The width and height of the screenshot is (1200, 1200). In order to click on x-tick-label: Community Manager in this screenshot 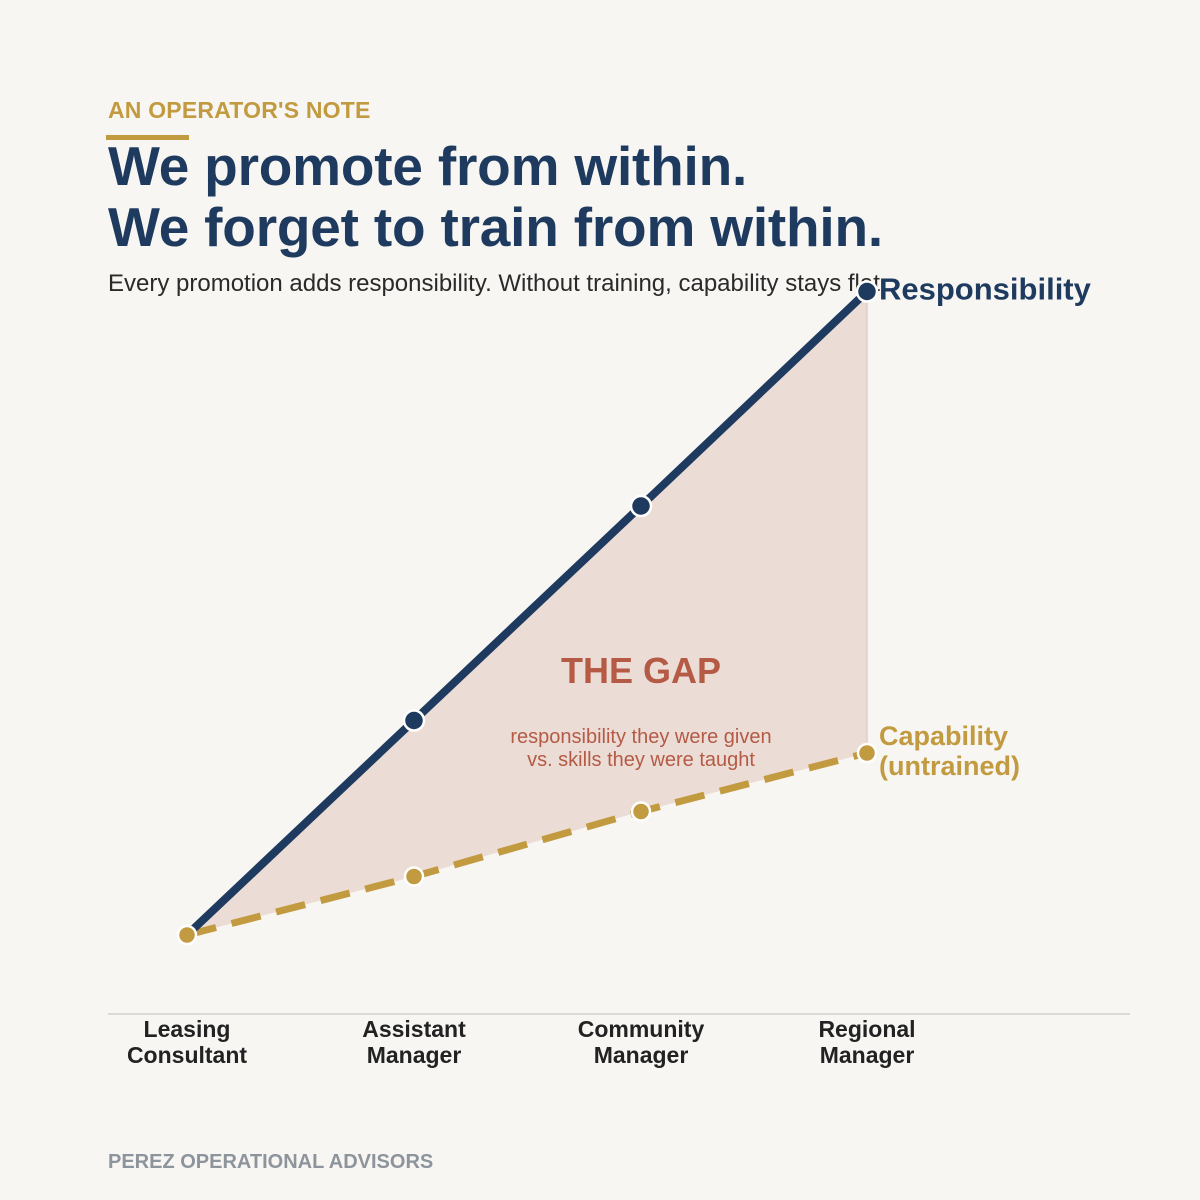, I will do `click(641, 1042)`.